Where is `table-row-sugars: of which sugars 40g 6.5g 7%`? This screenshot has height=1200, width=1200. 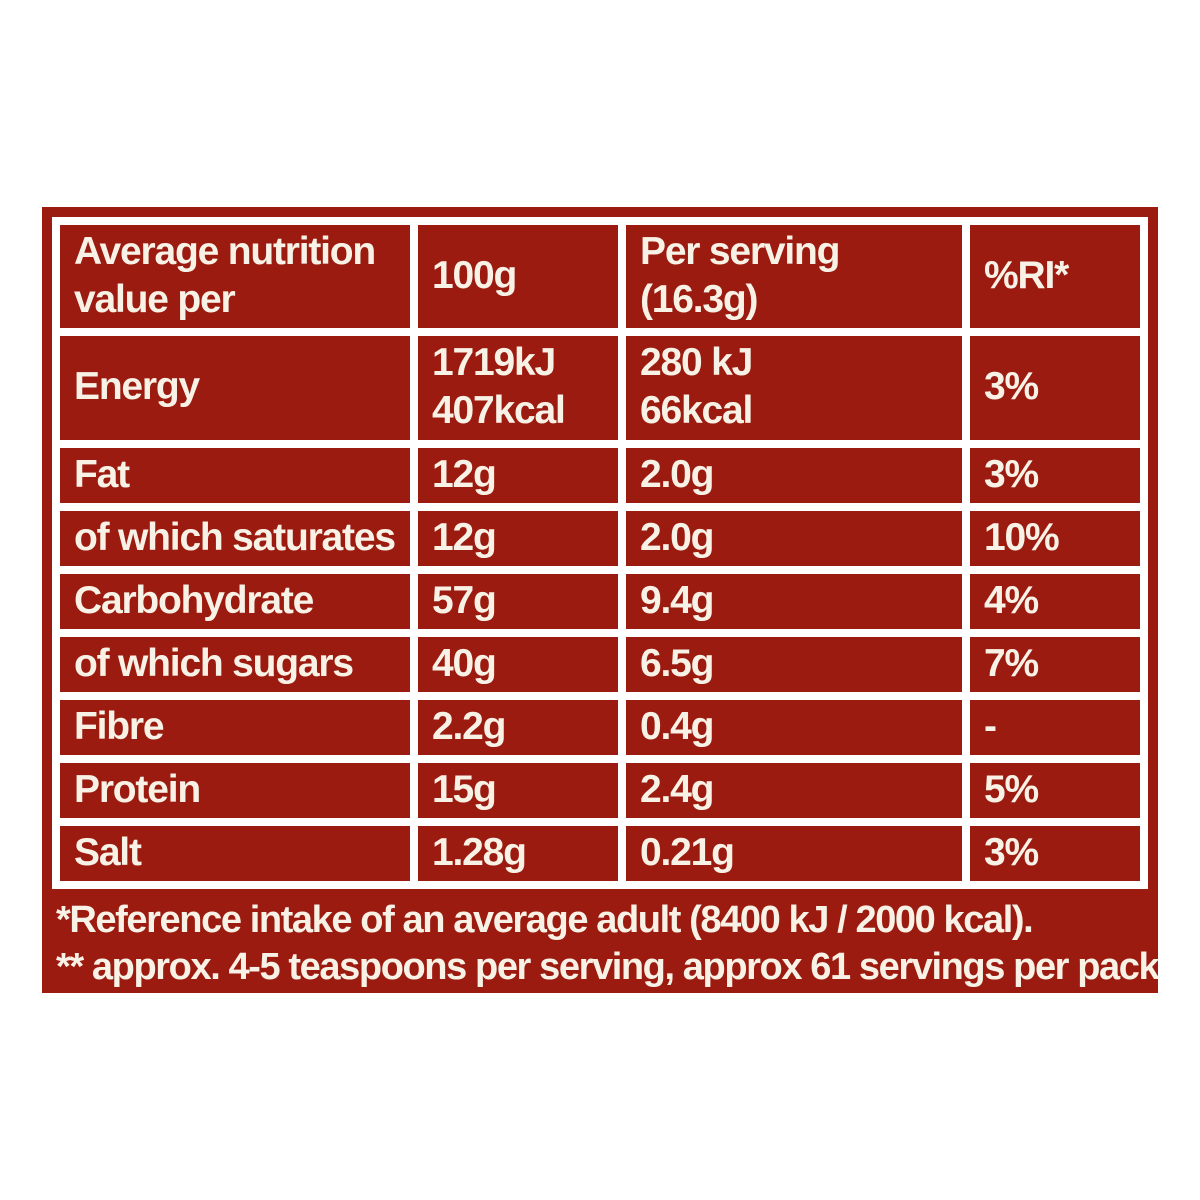
table-row-sugars: of which sugars 40g 6.5g 7% is located at coordinates (600, 664).